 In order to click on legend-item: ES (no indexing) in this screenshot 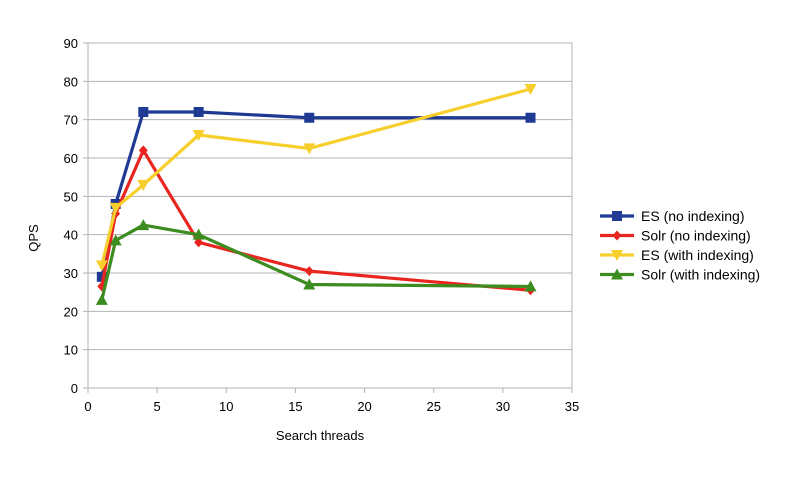, I will do `click(672, 216)`.